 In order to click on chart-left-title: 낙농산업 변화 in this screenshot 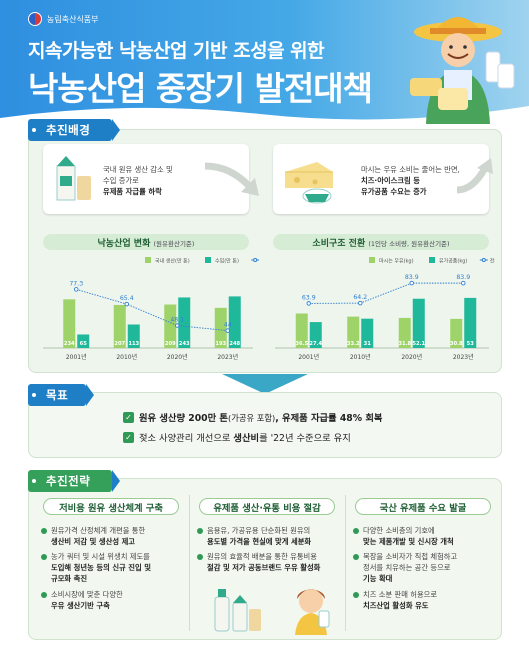, I will do `click(124, 244)`.